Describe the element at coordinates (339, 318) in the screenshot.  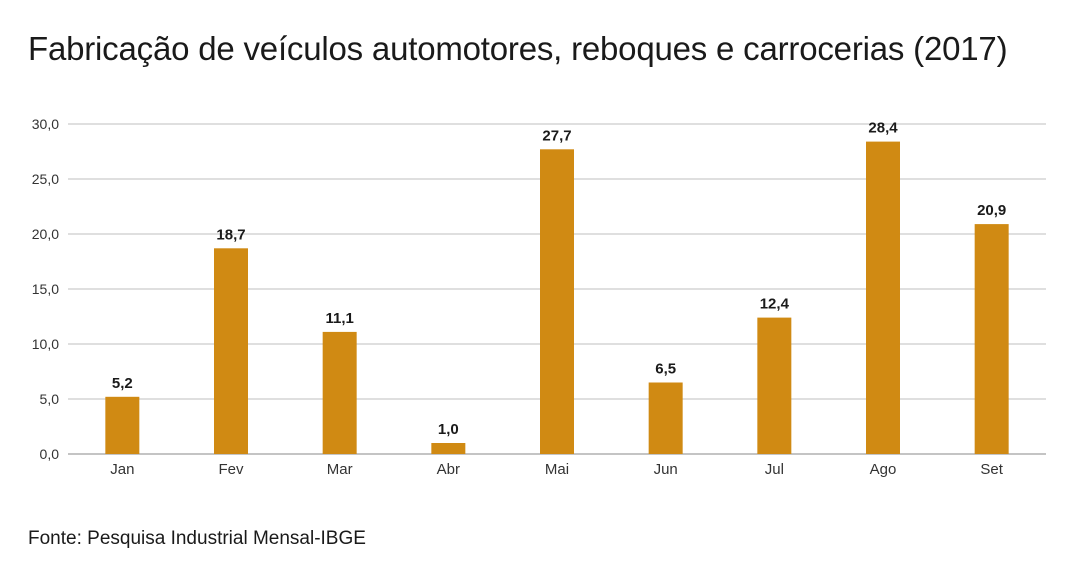
I see `data-label-mar: 11,1` at that location.